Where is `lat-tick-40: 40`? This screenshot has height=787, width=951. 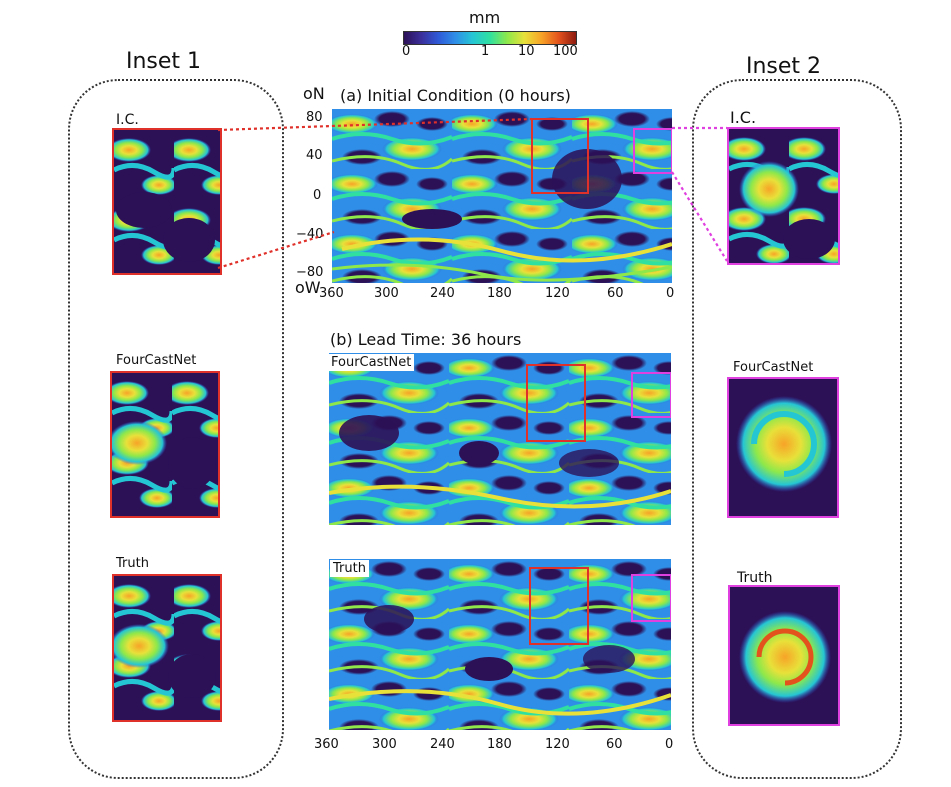
lat-tick-40: 40 is located at coordinates (314, 155).